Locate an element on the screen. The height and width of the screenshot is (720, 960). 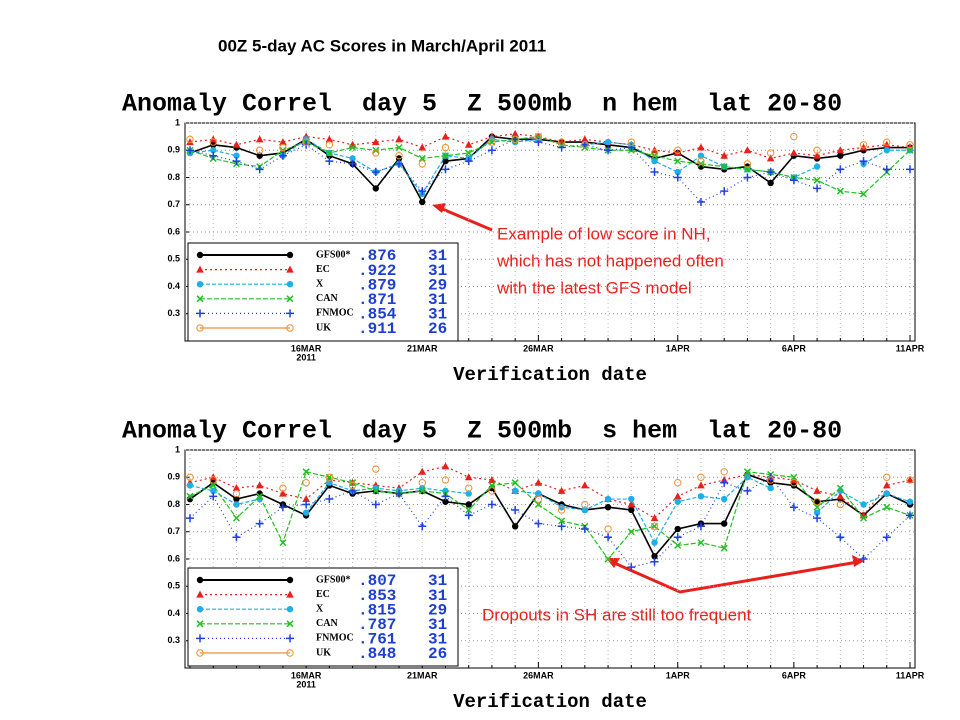
x-tick-label: 6APR is located at coordinates (794, 348).